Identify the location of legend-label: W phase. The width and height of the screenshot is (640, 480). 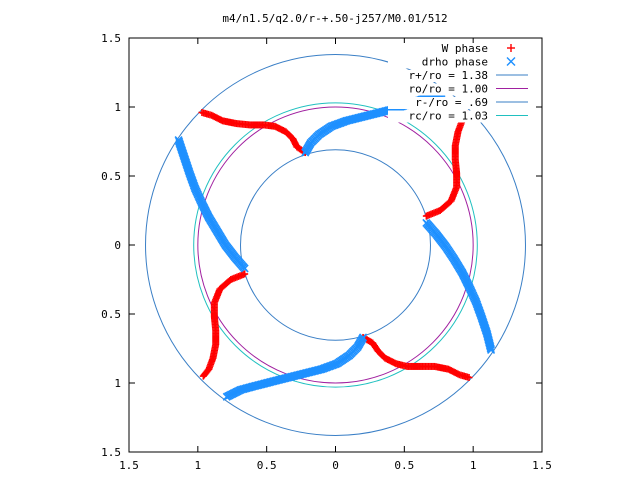
(465, 48).